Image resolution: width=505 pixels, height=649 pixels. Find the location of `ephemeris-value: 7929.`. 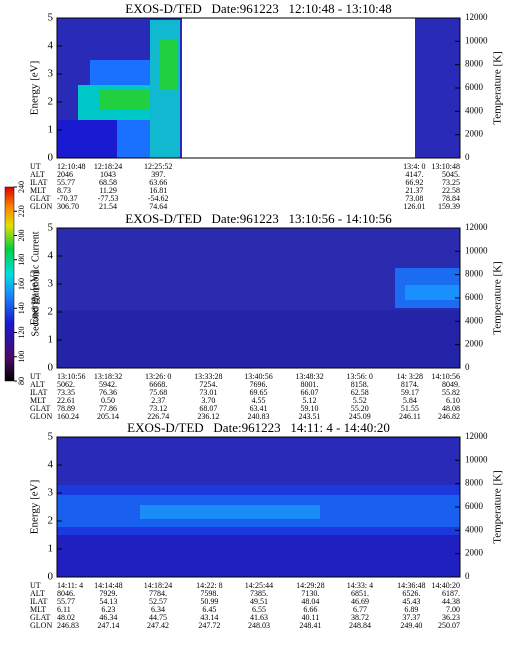

ephemeris-value: 7929. is located at coordinates (108, 593).